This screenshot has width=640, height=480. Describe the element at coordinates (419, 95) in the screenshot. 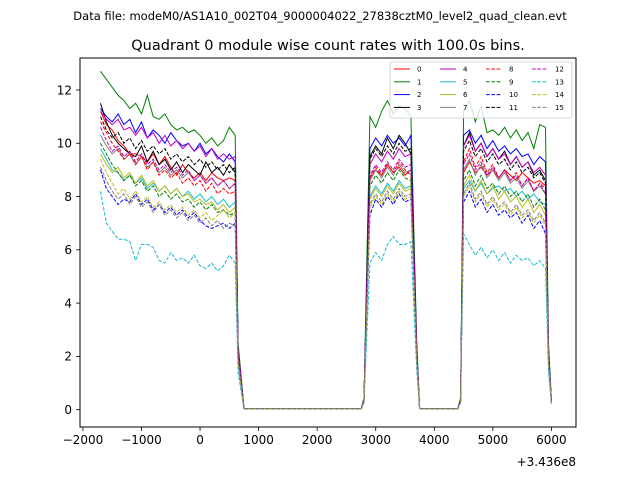

I see `legend-label-2: 2` at that location.